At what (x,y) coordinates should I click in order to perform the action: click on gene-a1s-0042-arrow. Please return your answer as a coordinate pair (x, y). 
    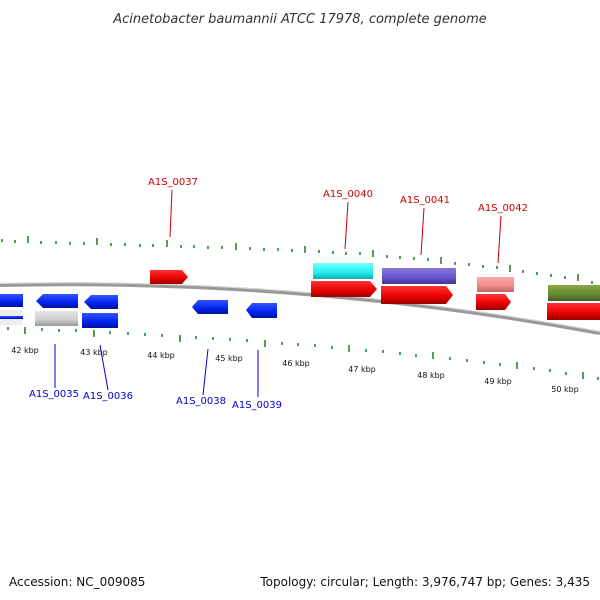
    Looking at the image, I should click on (493, 302).